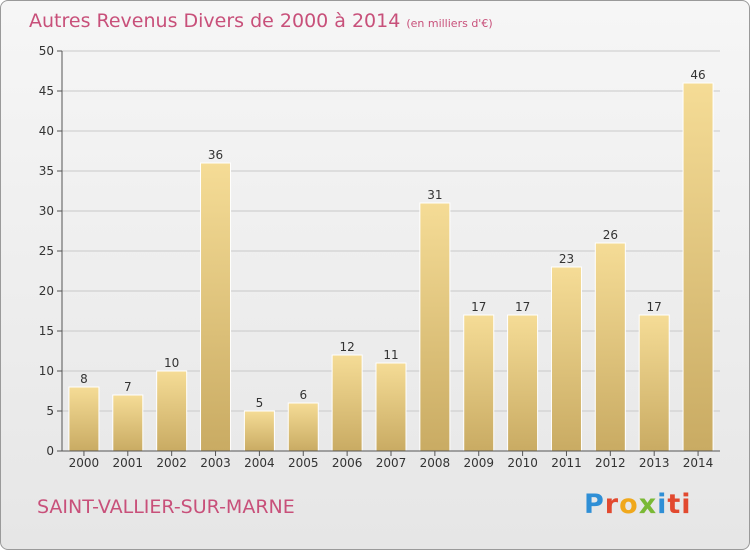 The image size is (750, 550). I want to click on y-tick-label: 30, so click(46, 211).